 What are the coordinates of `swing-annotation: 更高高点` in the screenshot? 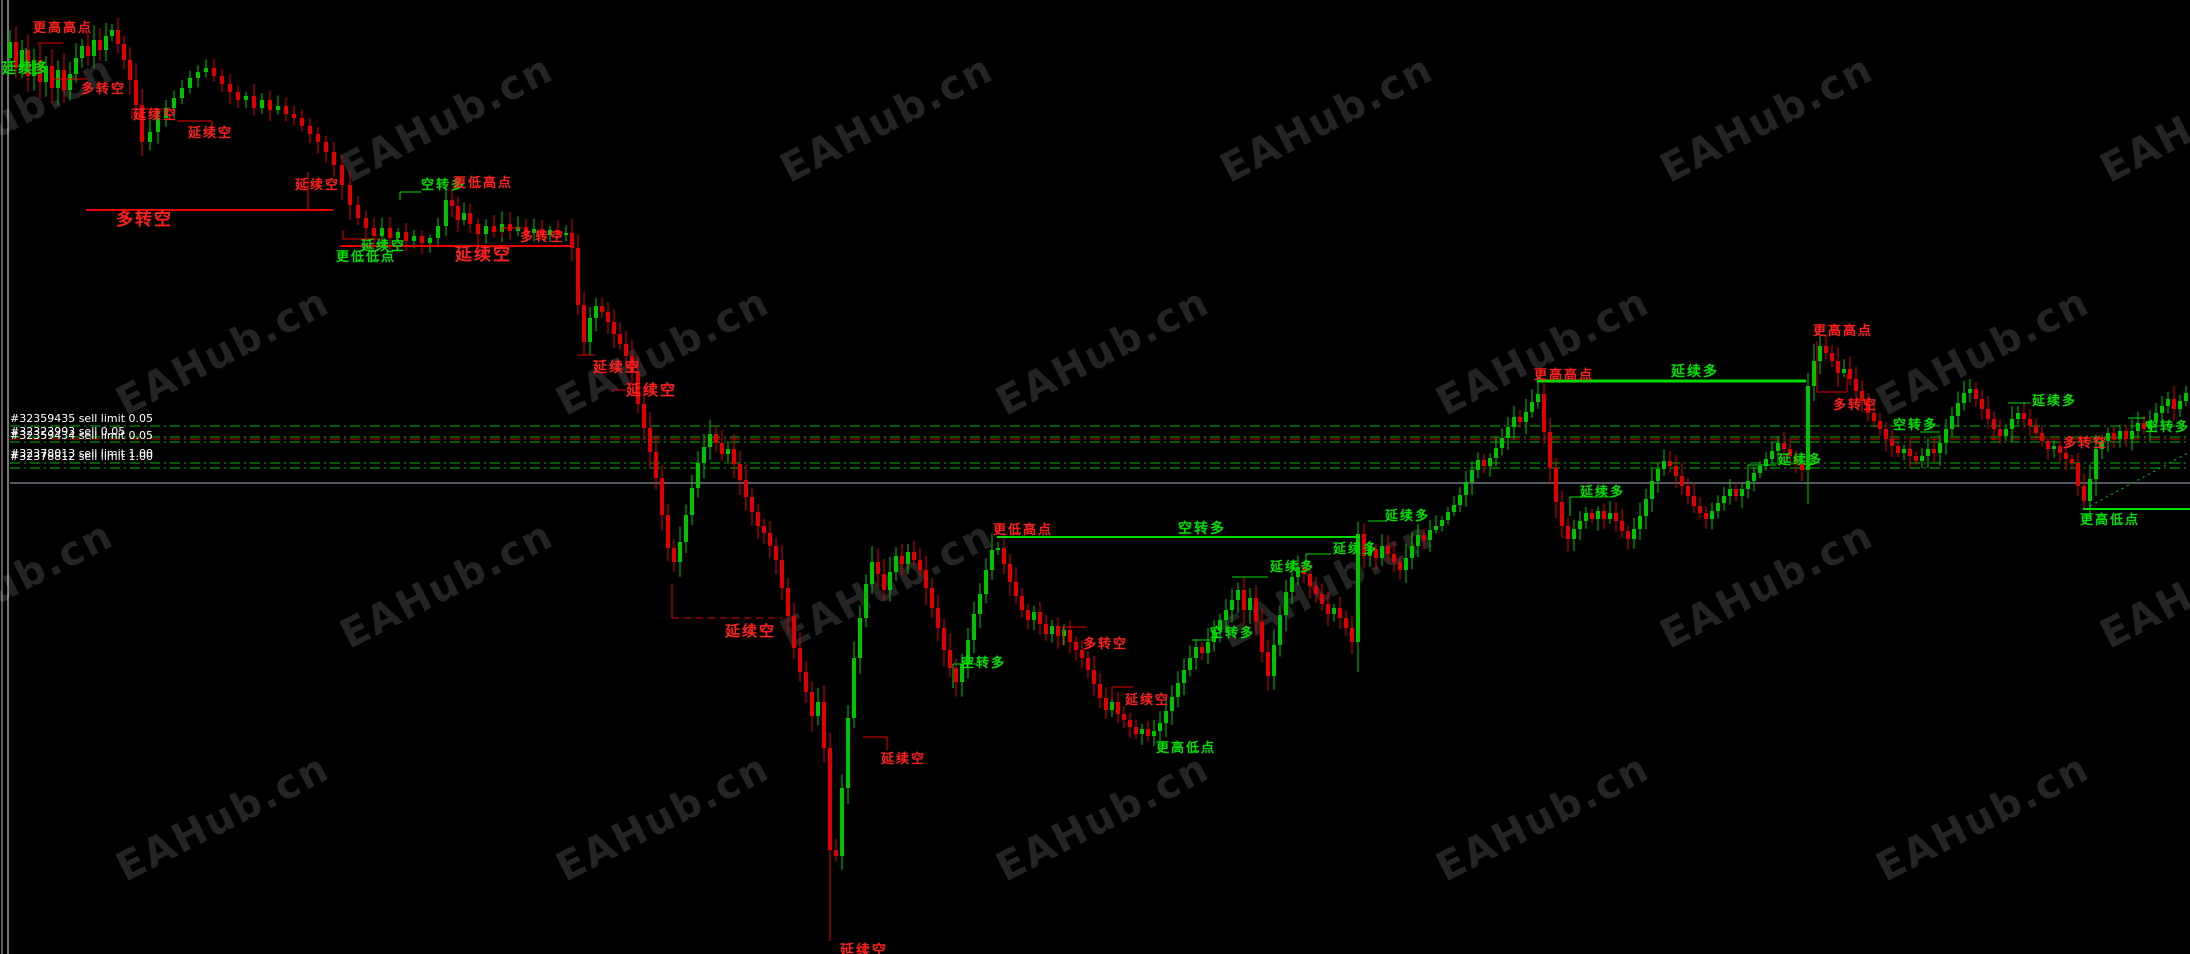 It's located at (1843, 331).